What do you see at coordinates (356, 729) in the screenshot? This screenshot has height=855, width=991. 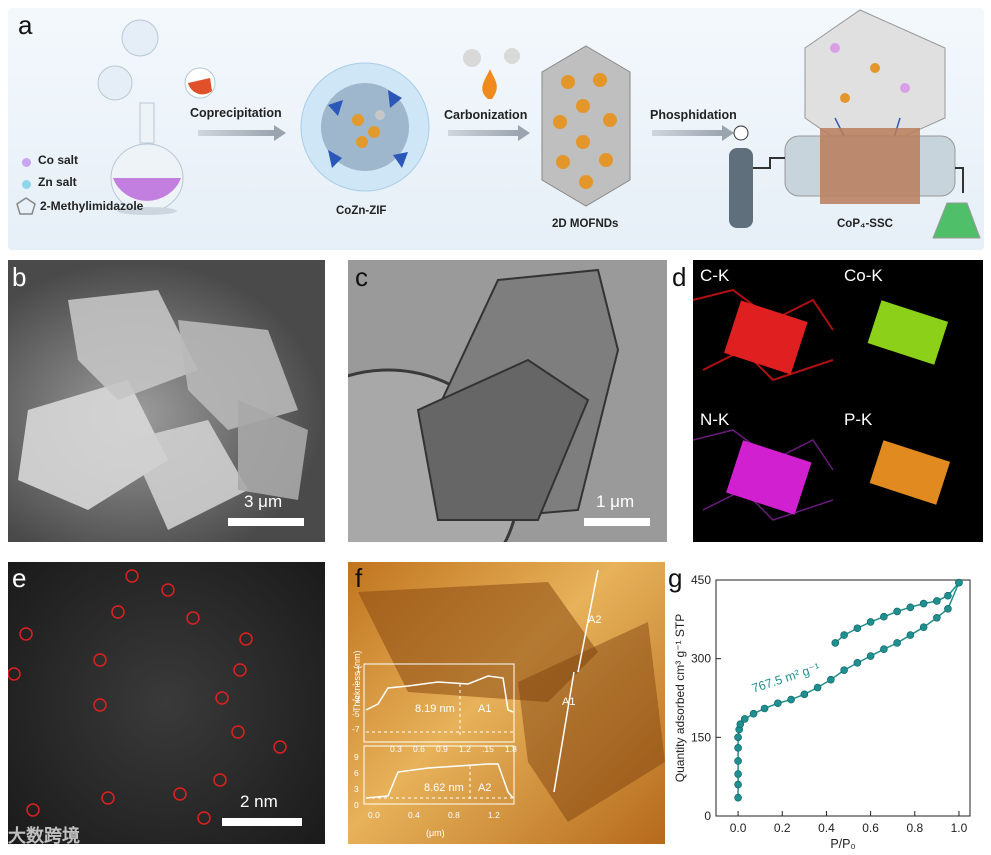 I see `inset-top-ytick: -7` at bounding box center [356, 729].